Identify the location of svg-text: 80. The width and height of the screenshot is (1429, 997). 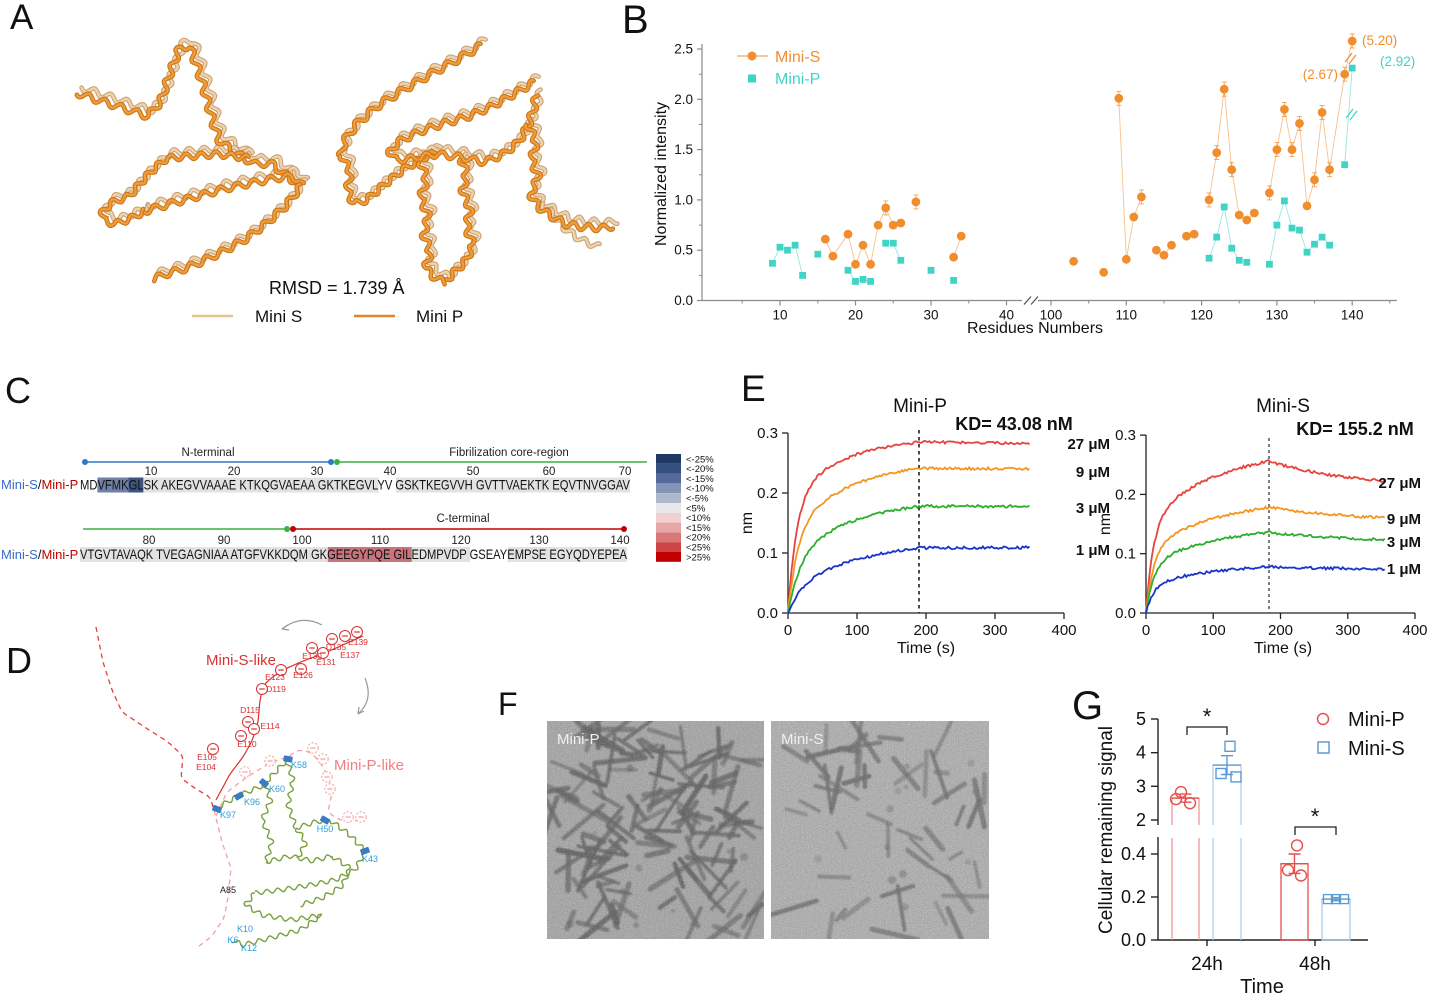
(149, 541).